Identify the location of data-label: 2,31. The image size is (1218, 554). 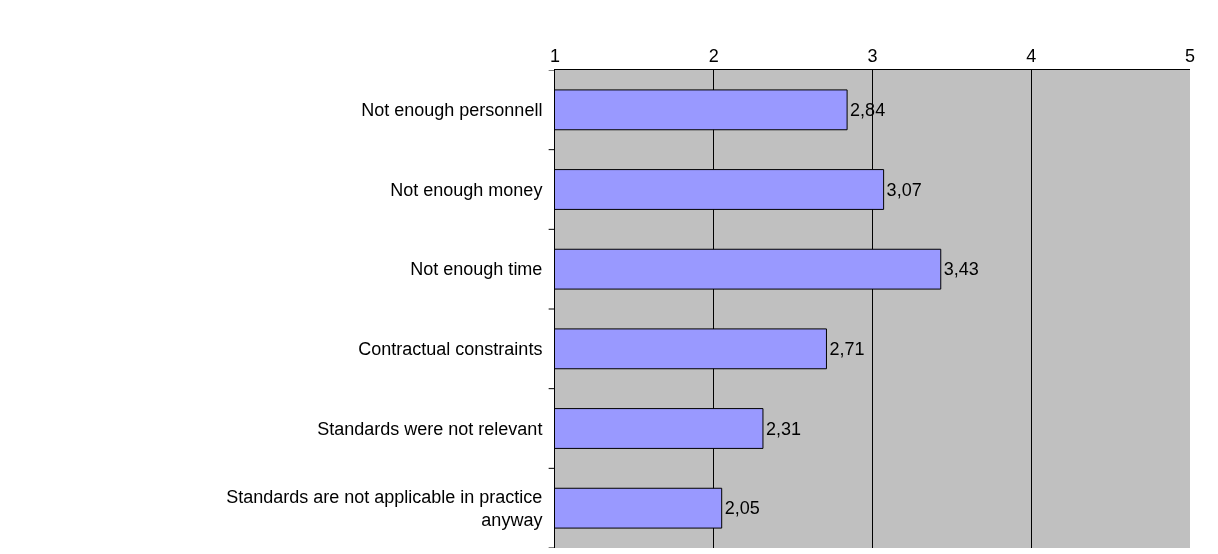
(783, 428).